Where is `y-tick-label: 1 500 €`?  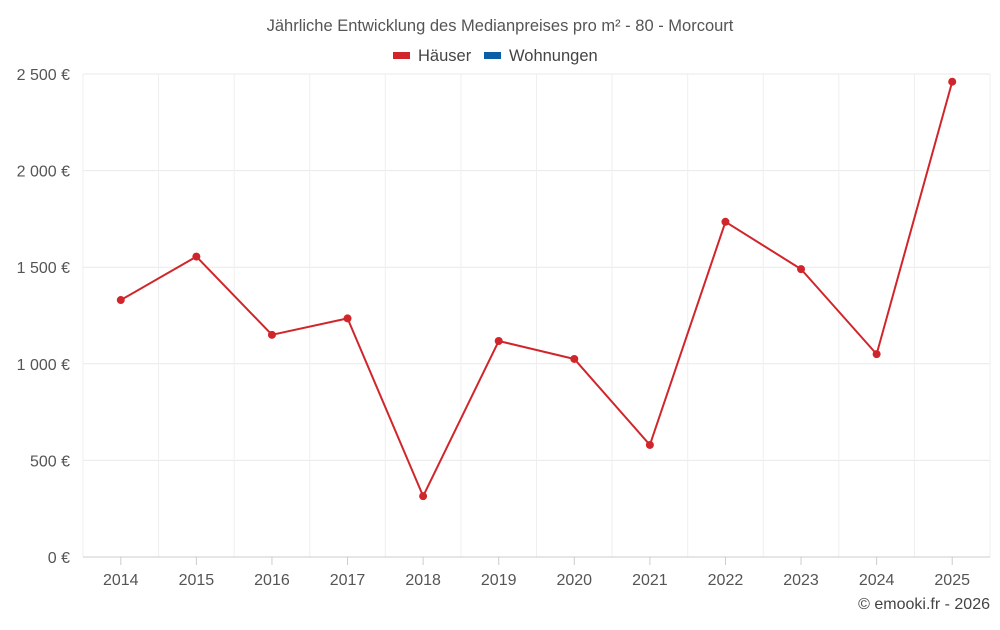
y-tick-label: 1 500 € is located at coordinates (43, 268).